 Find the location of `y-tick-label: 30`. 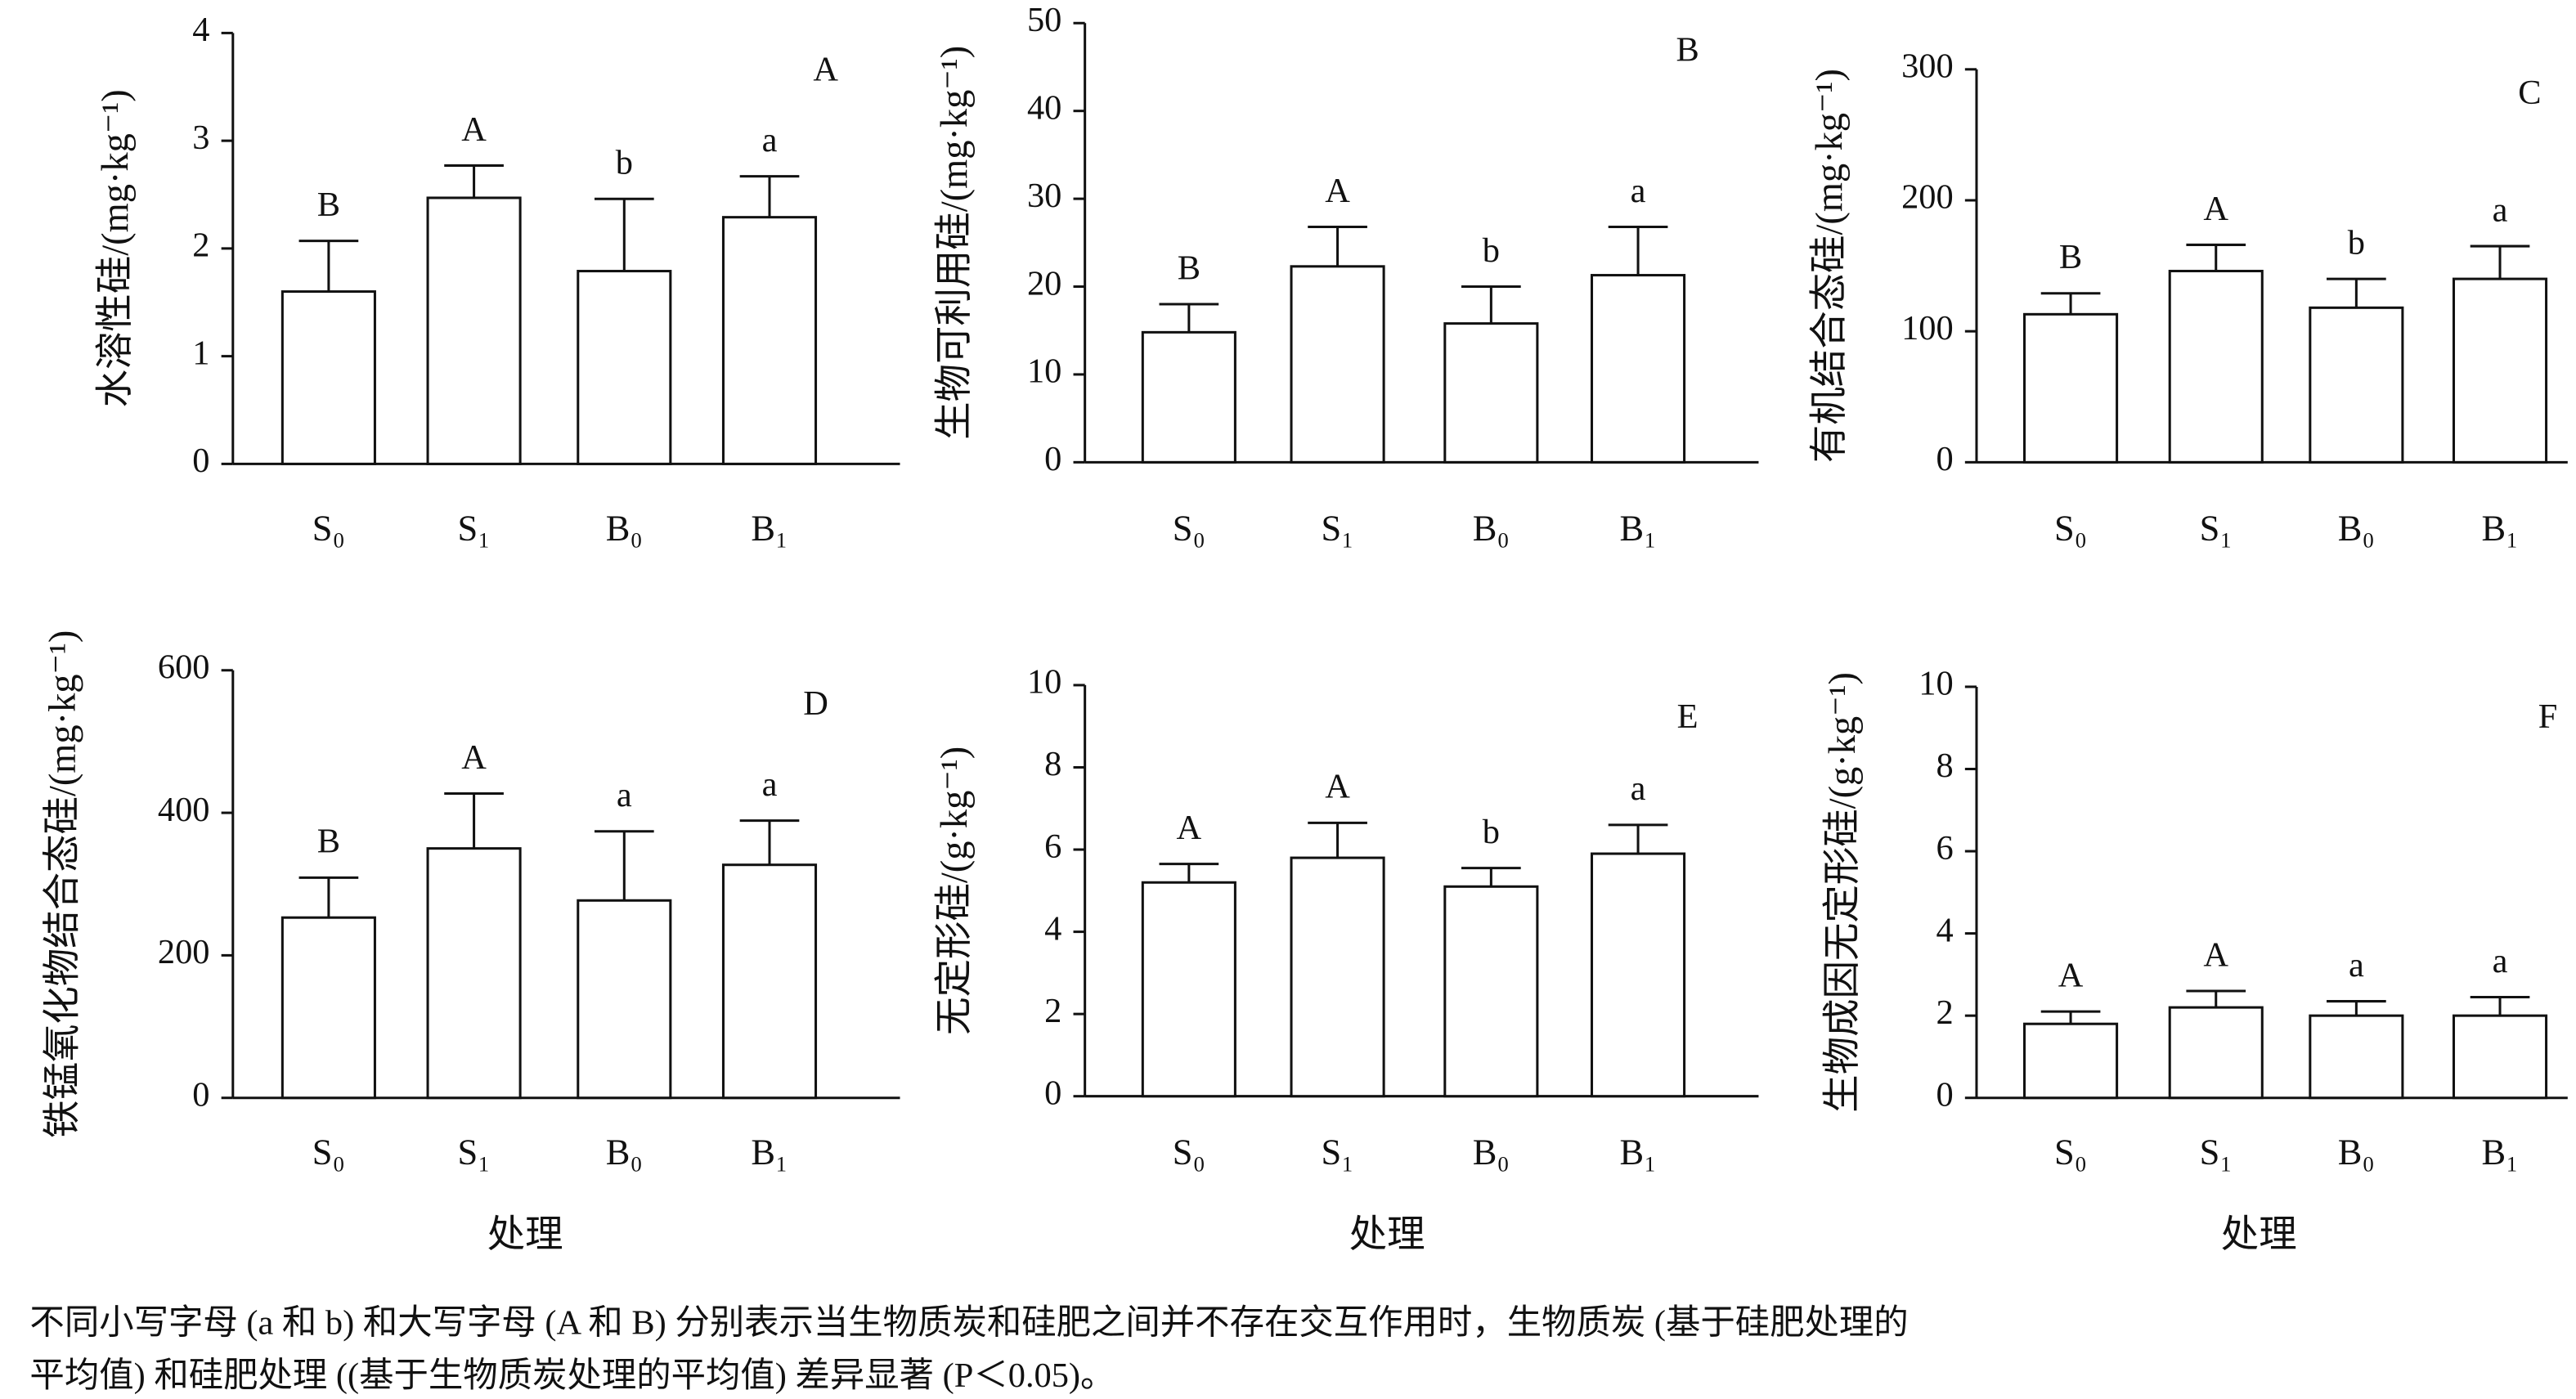

y-tick-label: 30 is located at coordinates (1044, 196).